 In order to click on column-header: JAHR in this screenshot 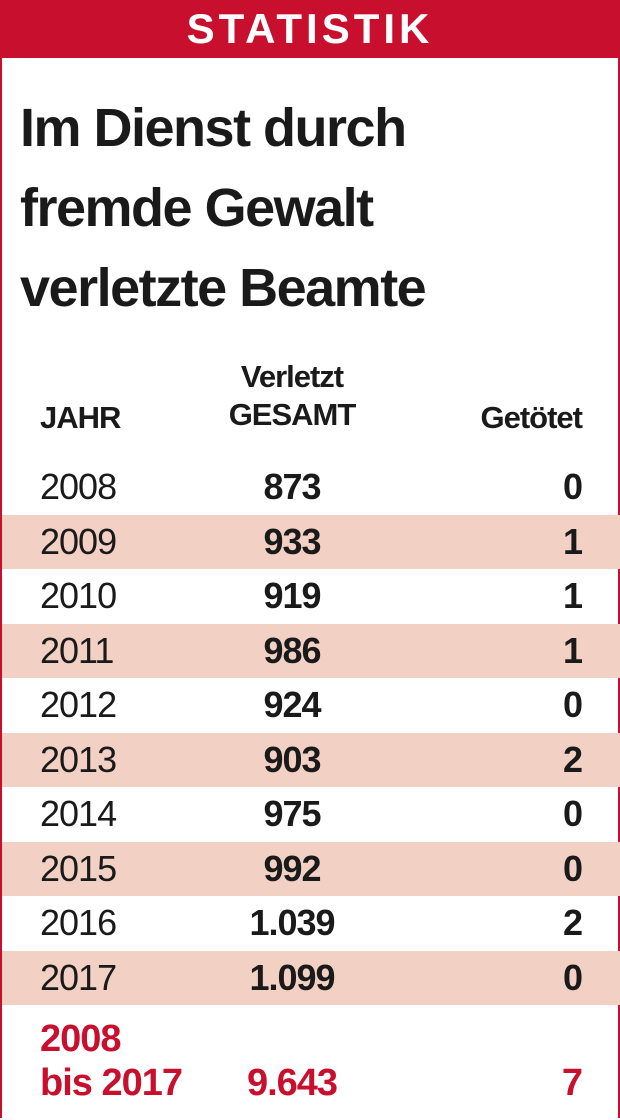, I will do `click(80, 418)`.